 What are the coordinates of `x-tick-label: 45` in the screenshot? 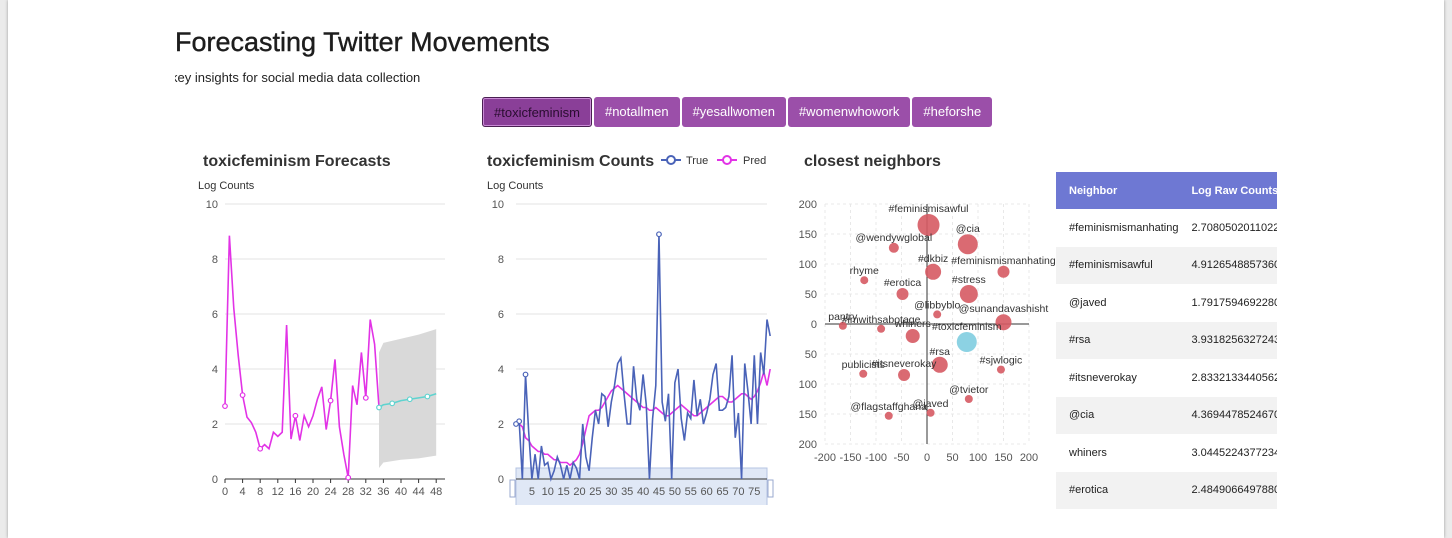 It's located at (659, 492).